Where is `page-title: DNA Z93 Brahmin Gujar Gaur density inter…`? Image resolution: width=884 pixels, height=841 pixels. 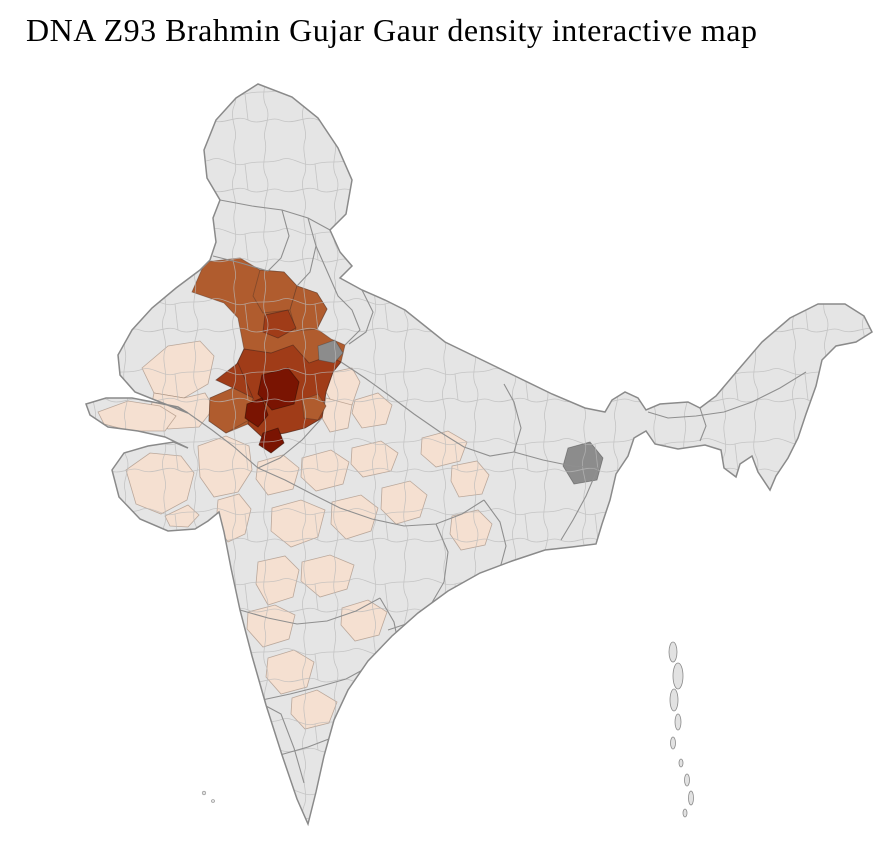
page-title: DNA Z93 Brahmin Gujar Gaur density inter… is located at coordinates (392, 30).